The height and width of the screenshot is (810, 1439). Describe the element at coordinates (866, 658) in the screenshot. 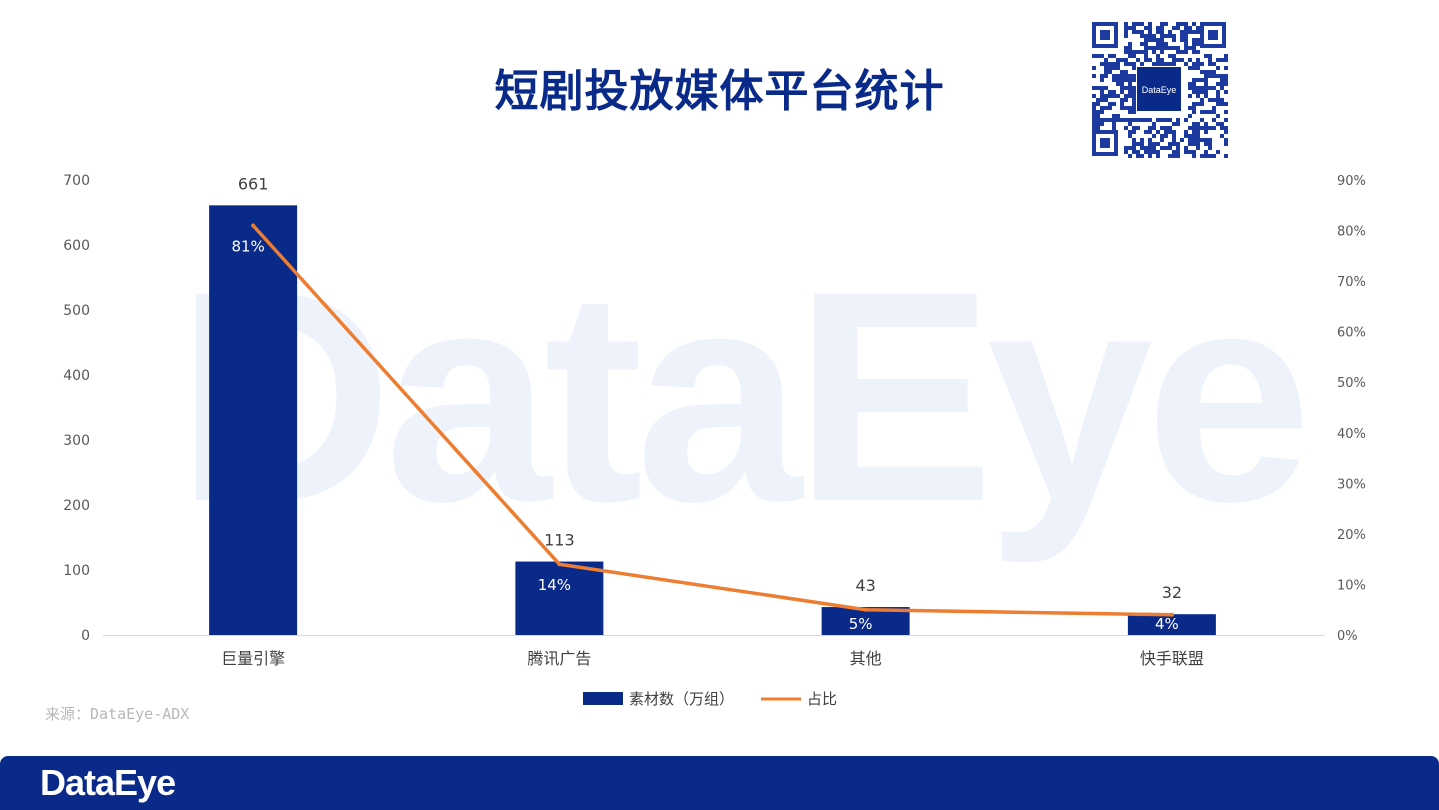

I see `category-label: 其他` at that location.